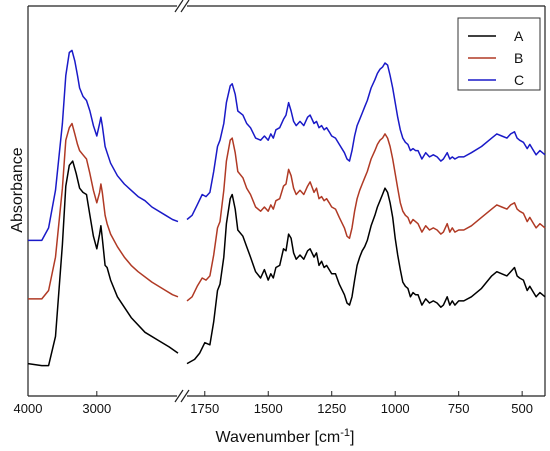  I want to click on x-tick-label: 1500, so click(268, 408).